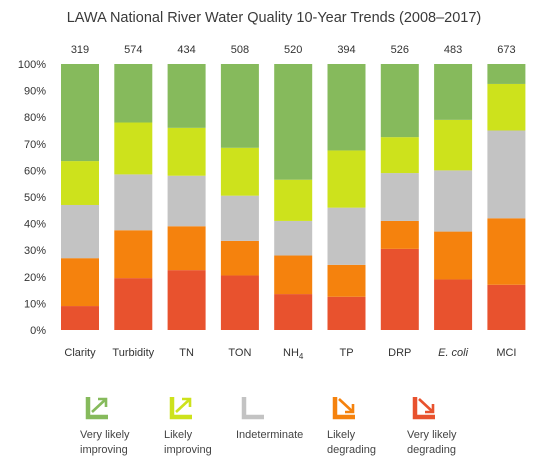 The width and height of the screenshot is (549, 466). I want to click on count-label: 319, so click(80, 50).